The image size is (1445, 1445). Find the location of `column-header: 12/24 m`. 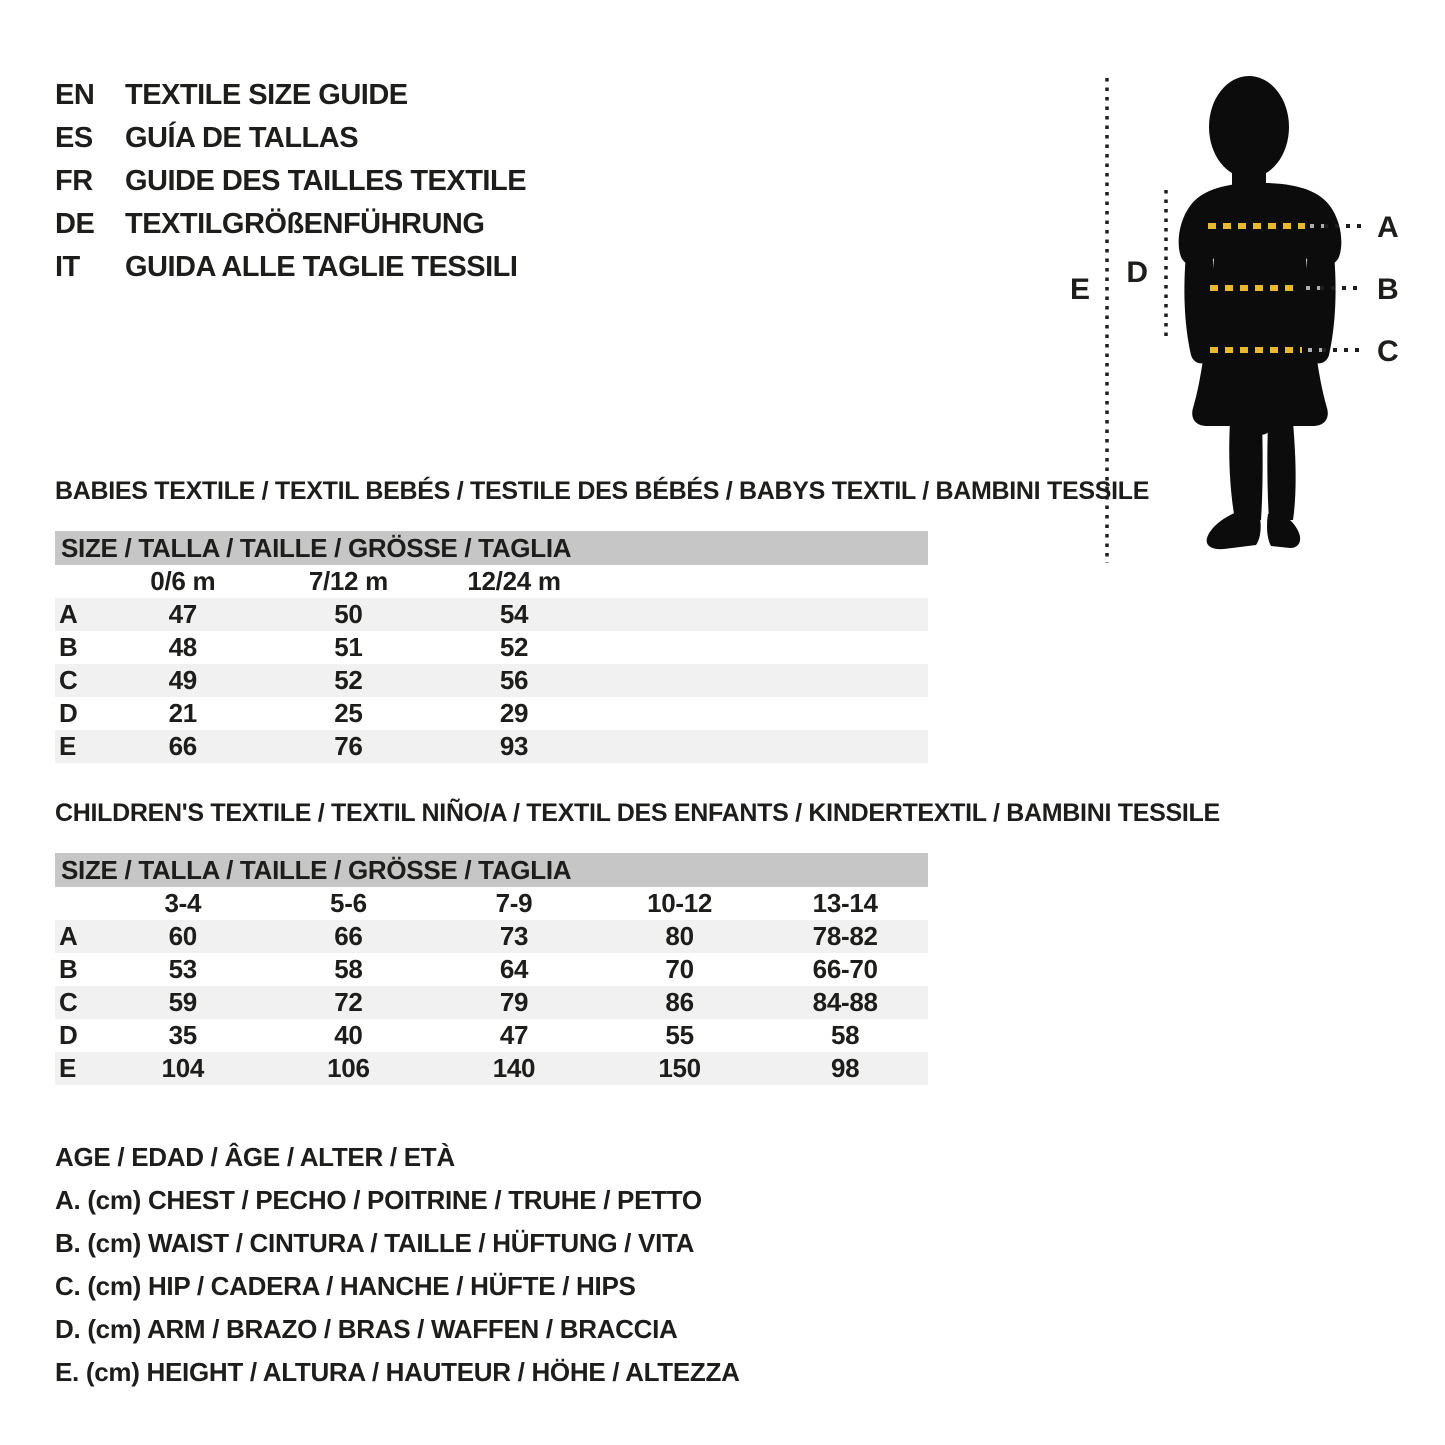

column-header: 12/24 m is located at coordinates (514, 581).